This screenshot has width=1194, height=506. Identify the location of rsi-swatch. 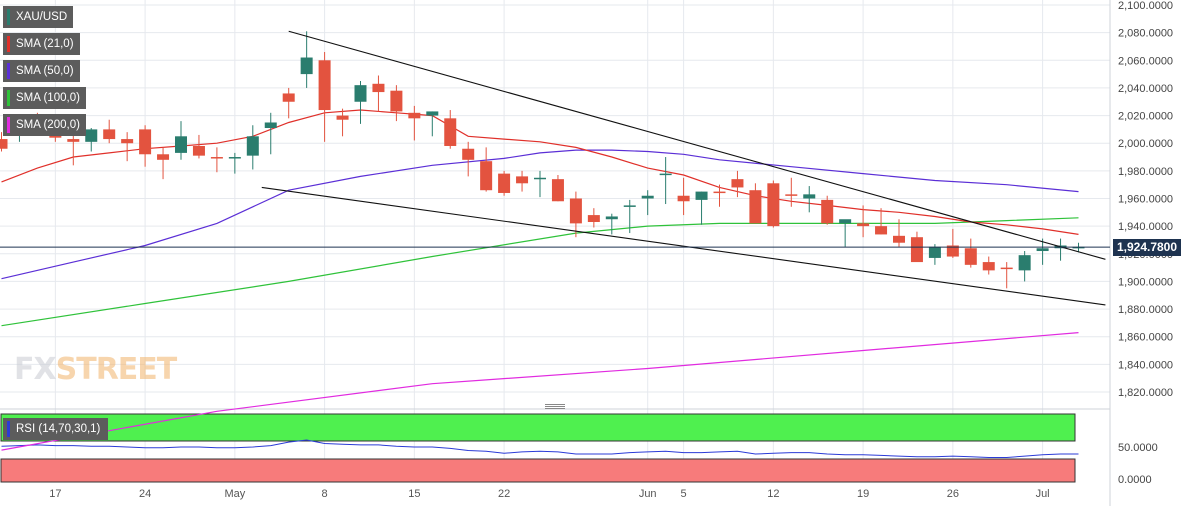
(8, 429).